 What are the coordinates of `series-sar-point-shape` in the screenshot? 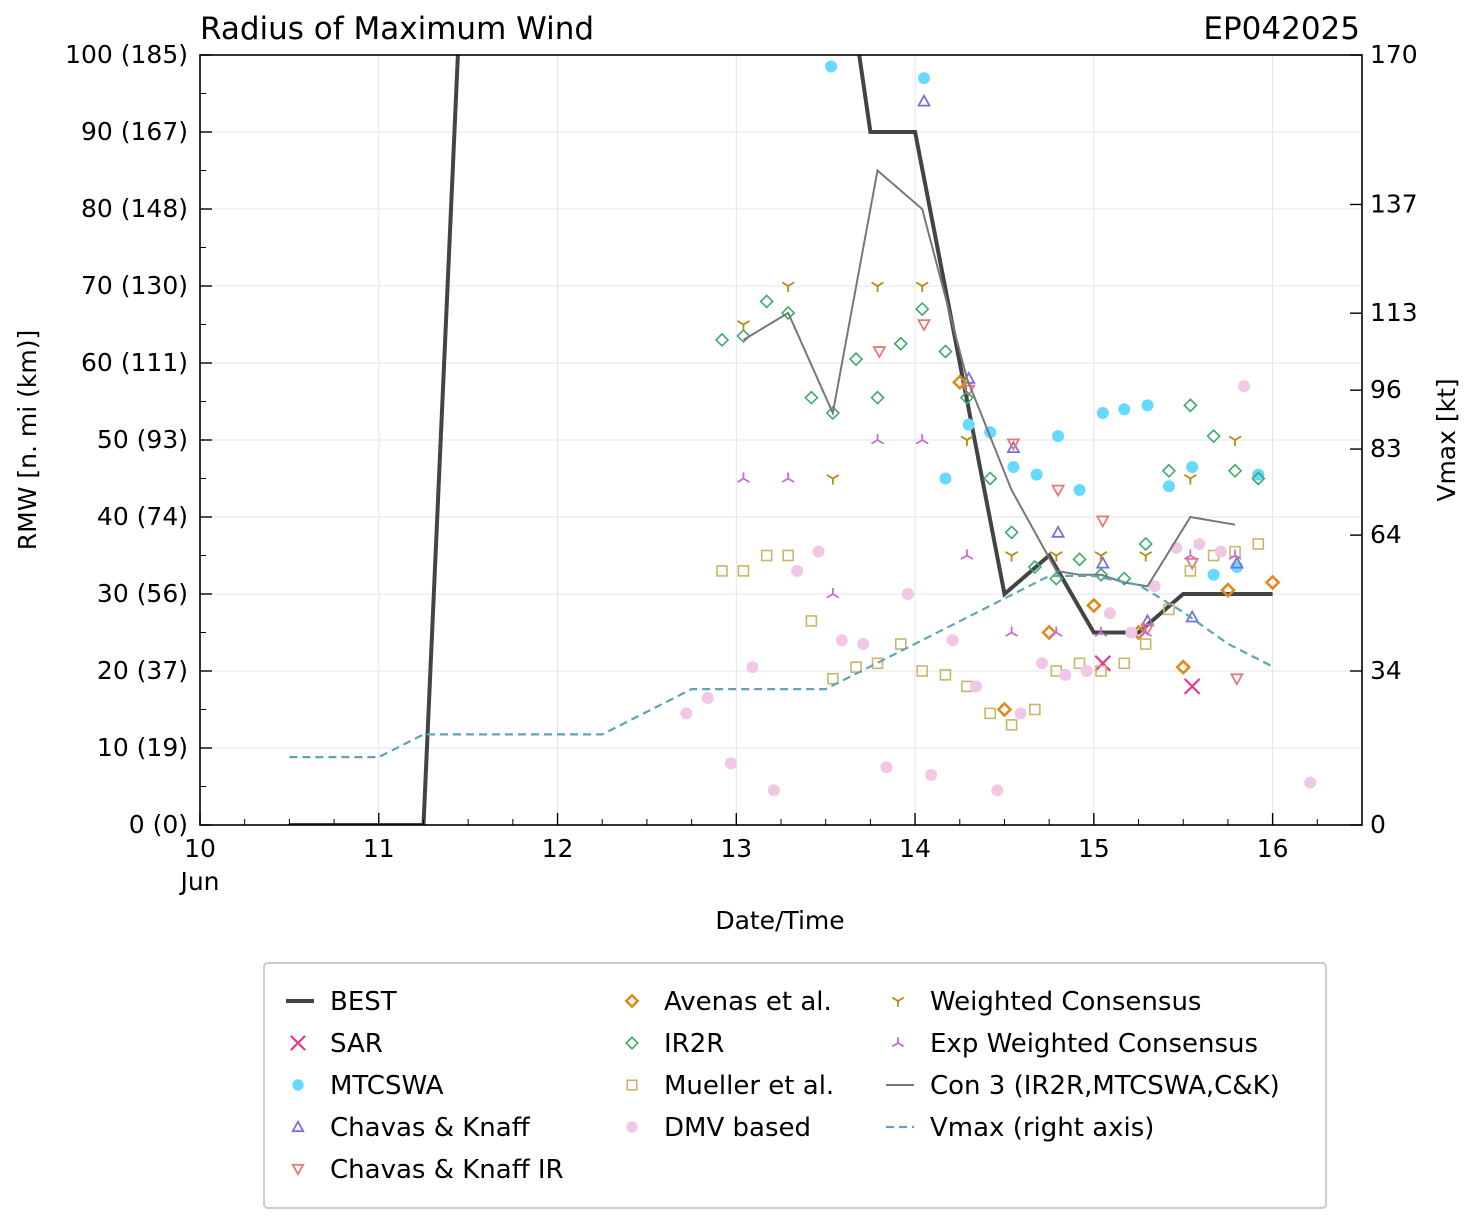 It's located at (1192, 686).